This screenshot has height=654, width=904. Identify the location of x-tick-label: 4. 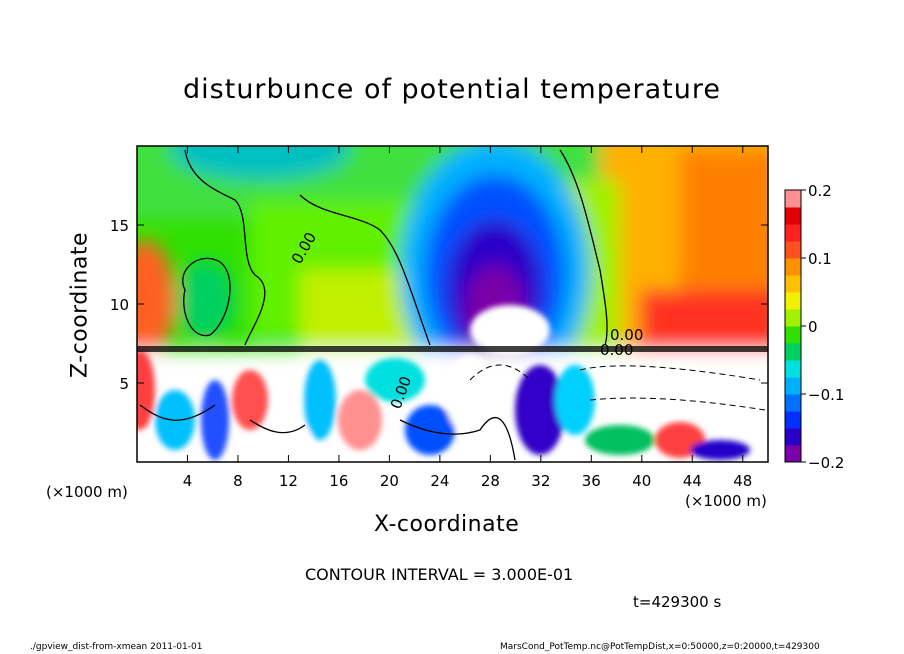
(188, 481).